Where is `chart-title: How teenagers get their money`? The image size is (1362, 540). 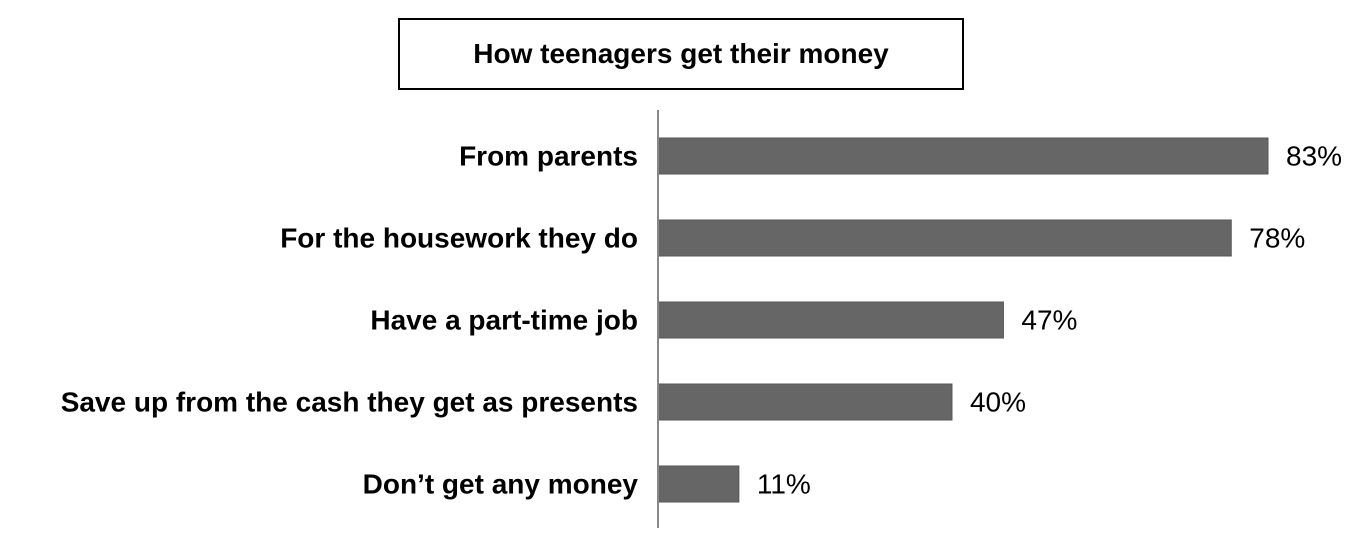 chart-title: How teenagers get their money is located at coordinates (681, 53).